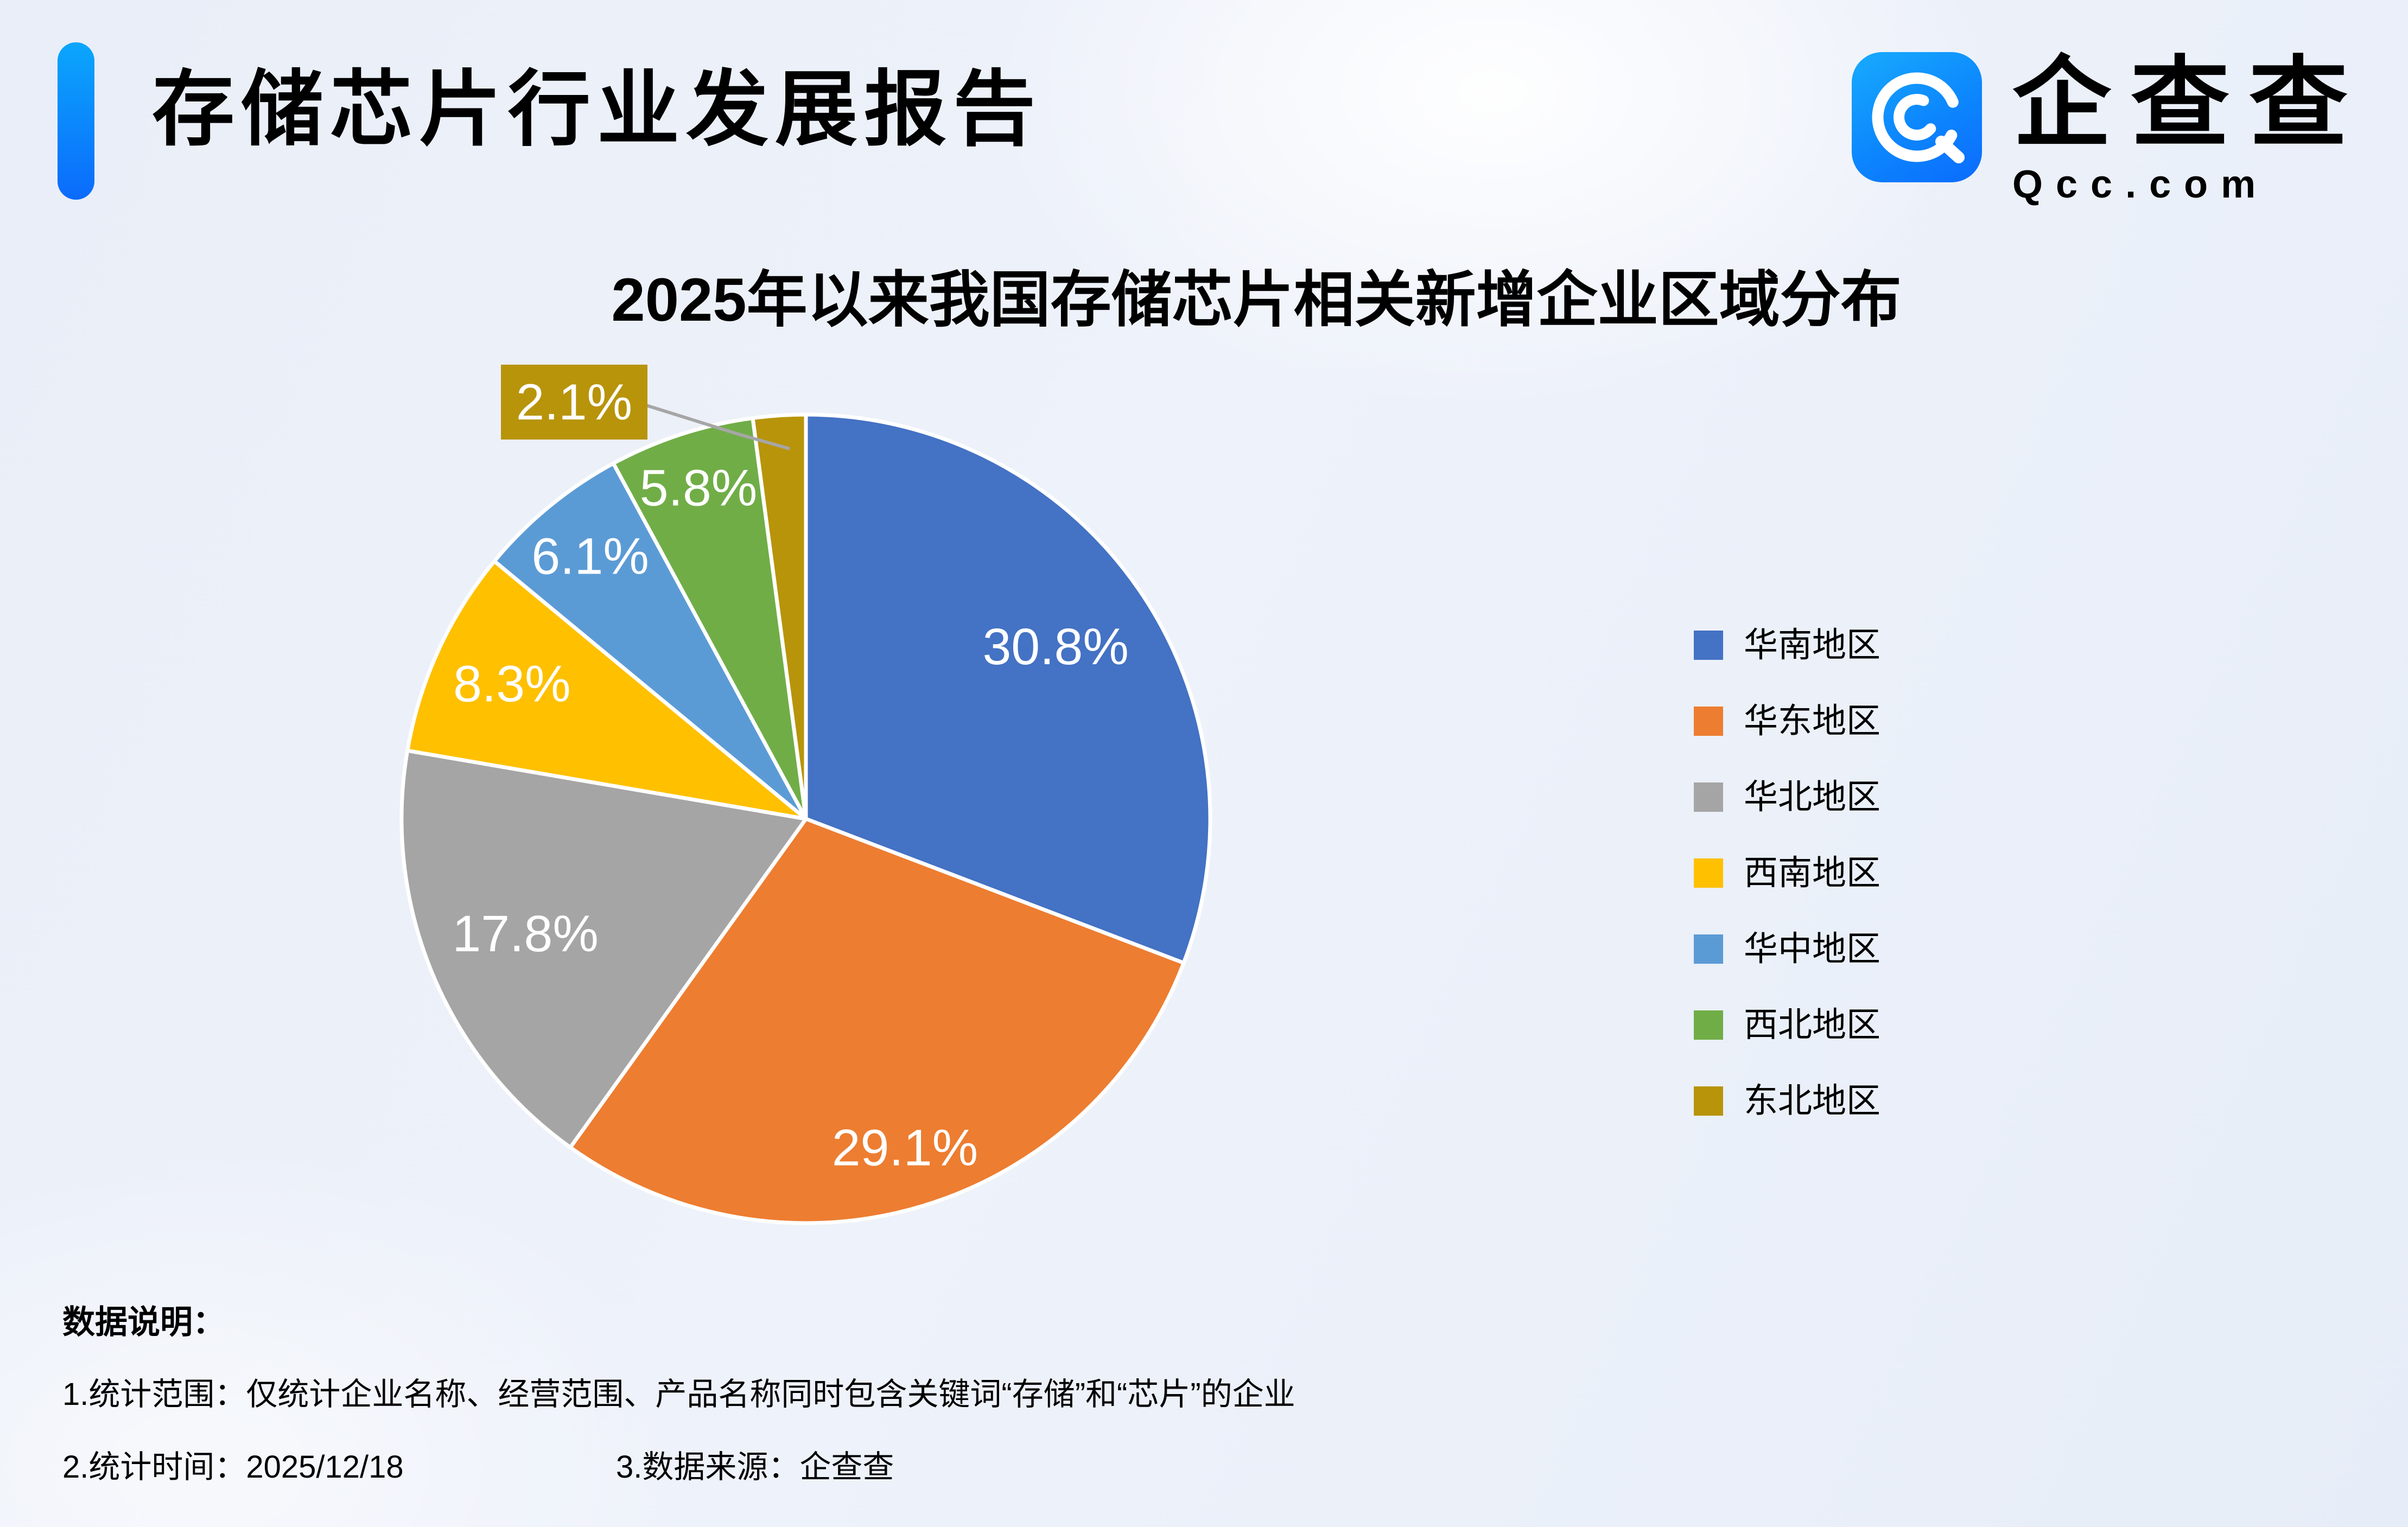  I want to click on legend-label: 华东地区, so click(1812, 721).